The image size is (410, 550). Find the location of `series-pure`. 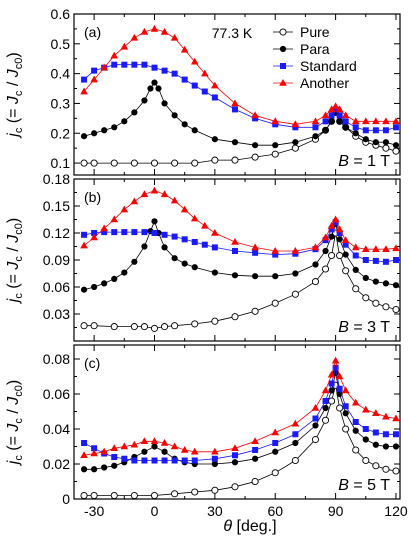

series-pure is located at coordinates (240, 280).